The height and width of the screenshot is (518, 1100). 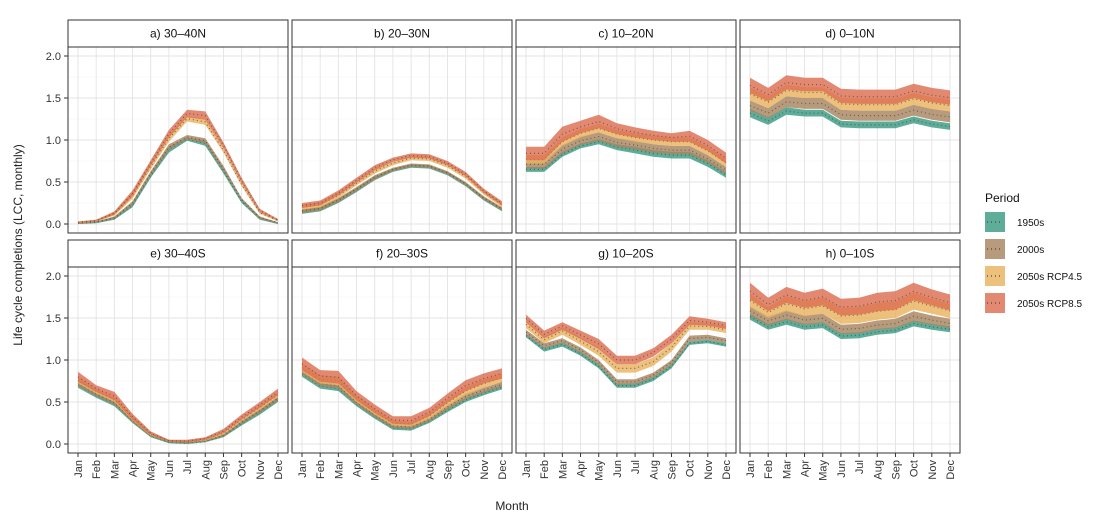 What do you see at coordinates (527, 469) in the screenshot?
I see `x-tick-label: Jan` at bounding box center [527, 469].